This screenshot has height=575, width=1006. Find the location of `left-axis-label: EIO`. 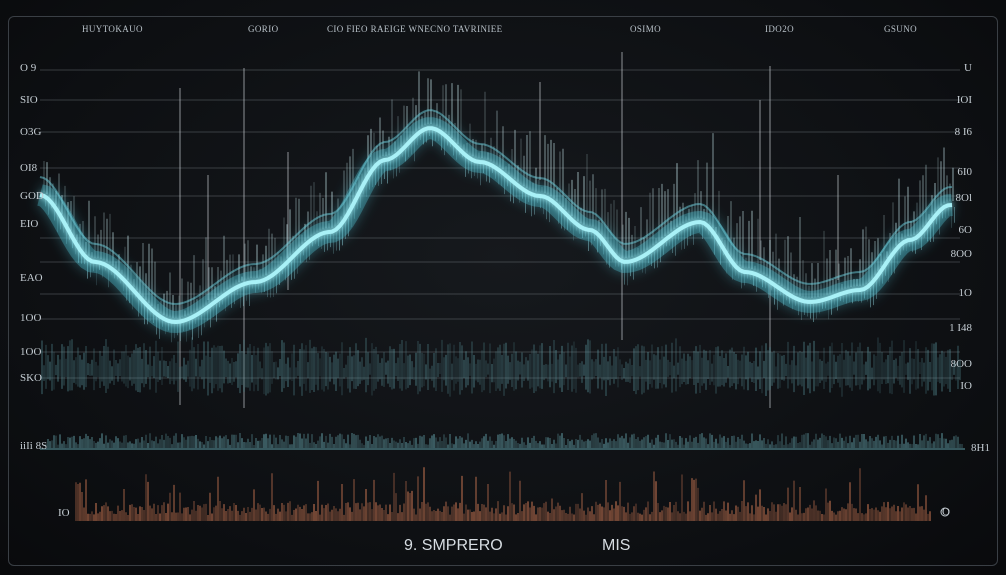

left-axis-label: EIO is located at coordinates (29, 224).